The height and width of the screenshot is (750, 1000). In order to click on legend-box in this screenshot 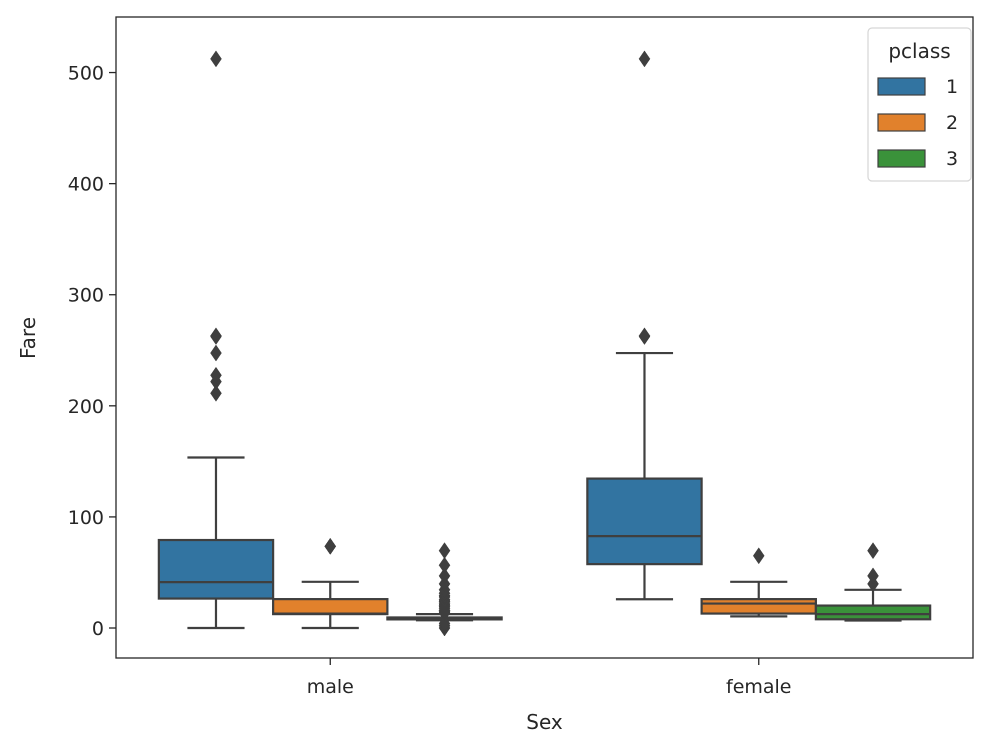, I will do `click(919, 104)`.